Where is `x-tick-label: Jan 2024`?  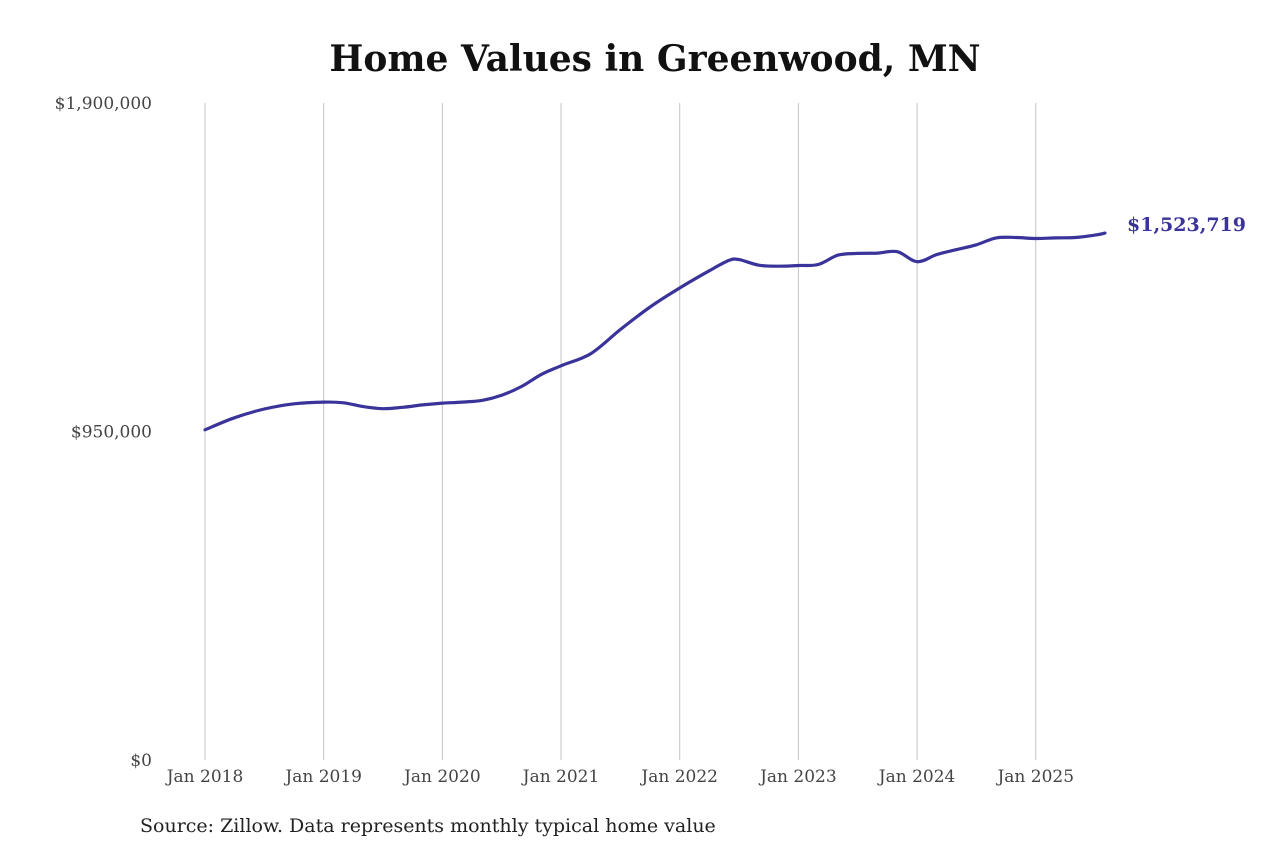
x-tick-label: Jan 2024 is located at coordinates (916, 777).